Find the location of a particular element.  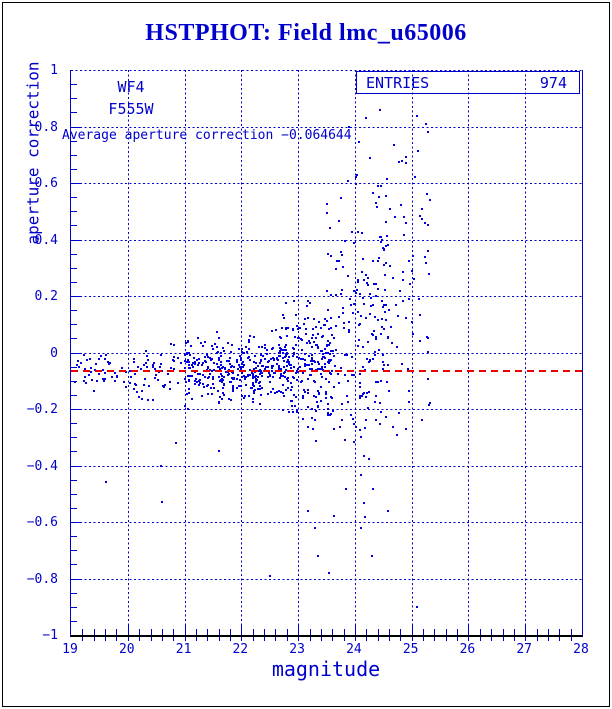

y-tick-label: 1 is located at coordinates (54, 70).